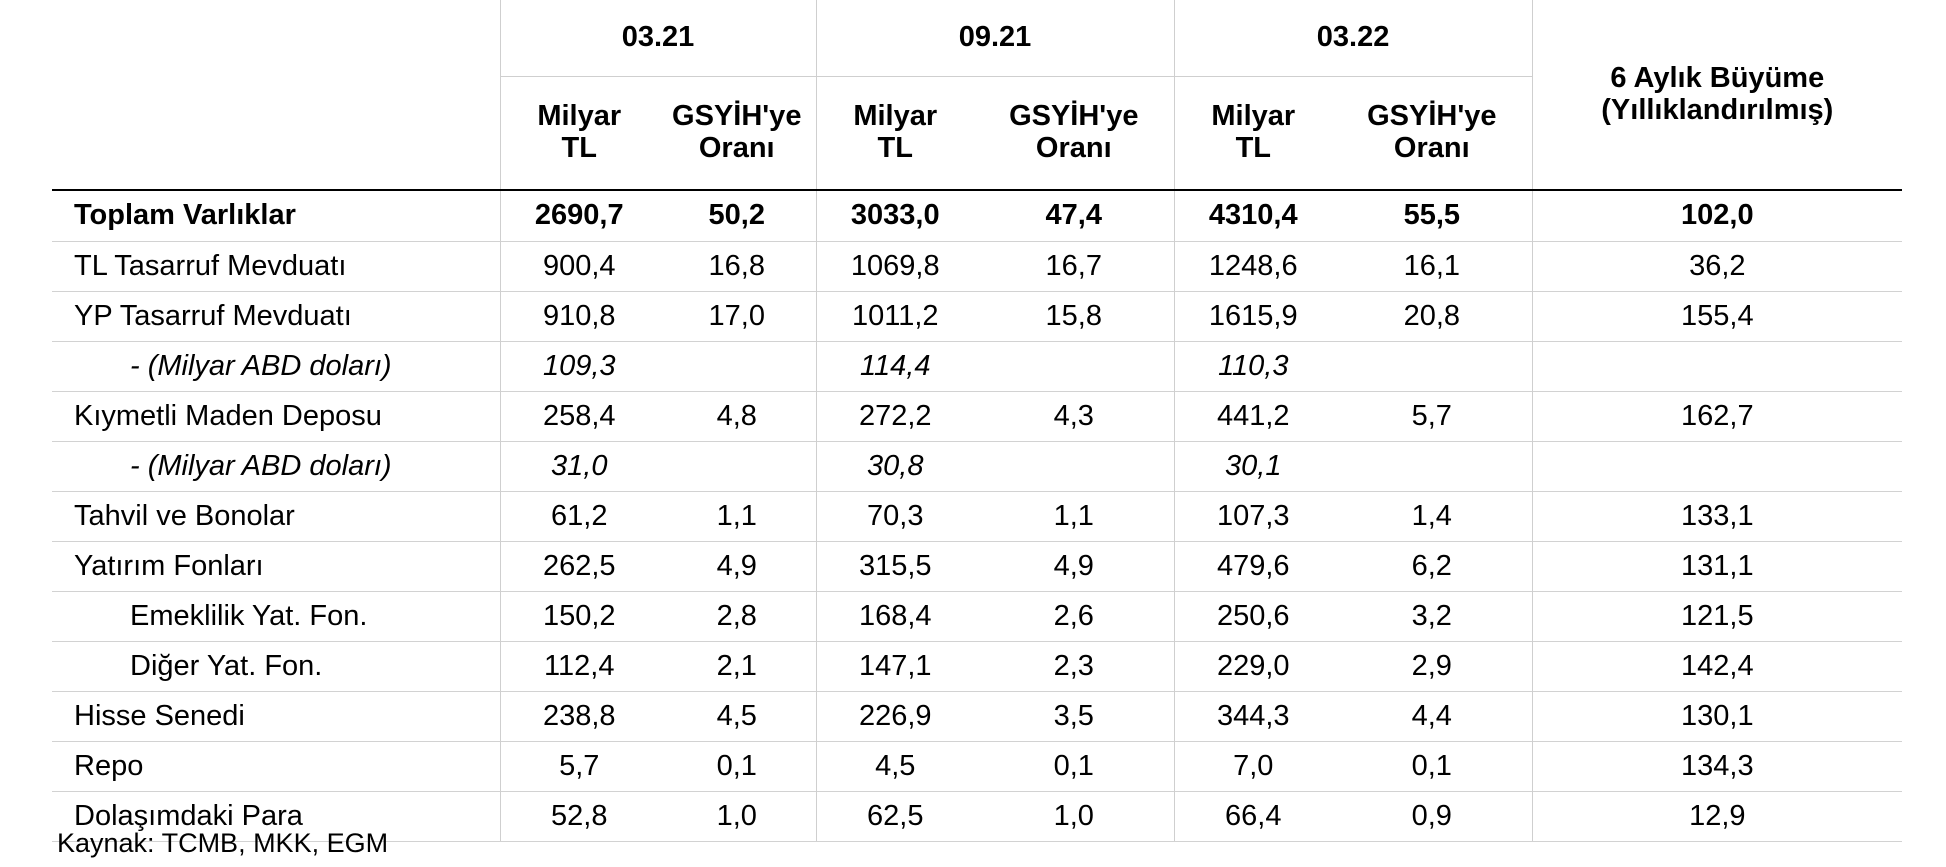 The height and width of the screenshot is (867, 1946). I want to click on growth-cell: 12,9, so click(1717, 816).